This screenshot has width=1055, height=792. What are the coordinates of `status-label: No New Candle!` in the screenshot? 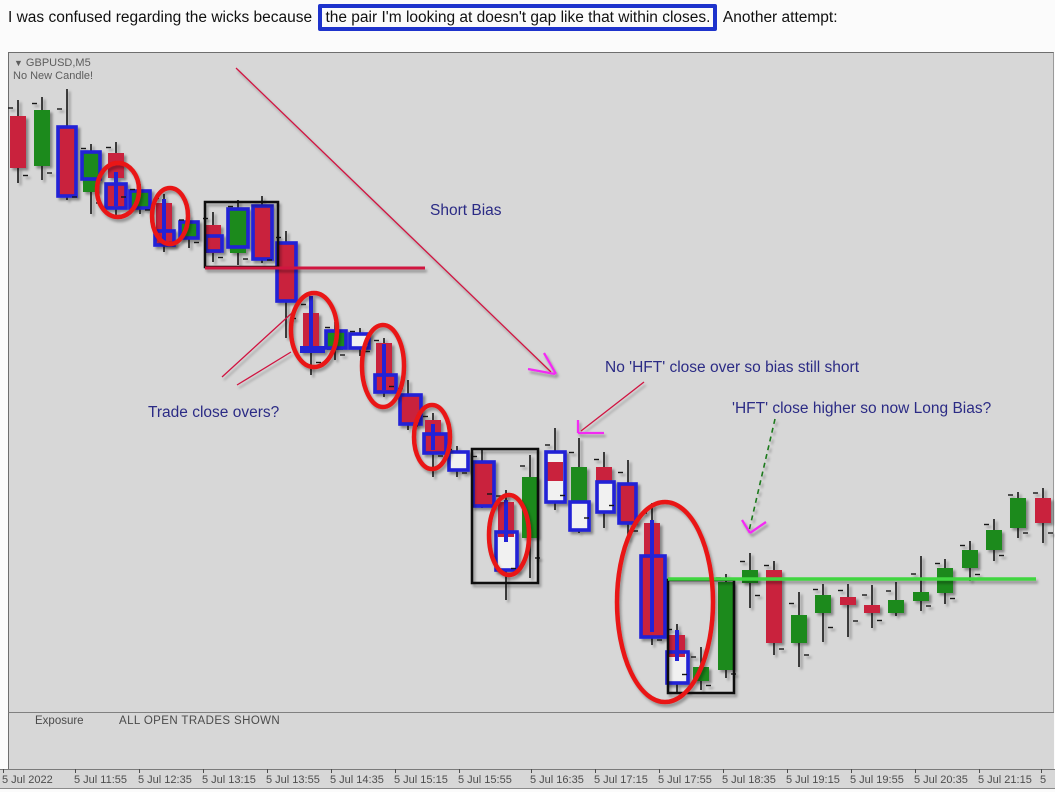 It's located at (53, 76).